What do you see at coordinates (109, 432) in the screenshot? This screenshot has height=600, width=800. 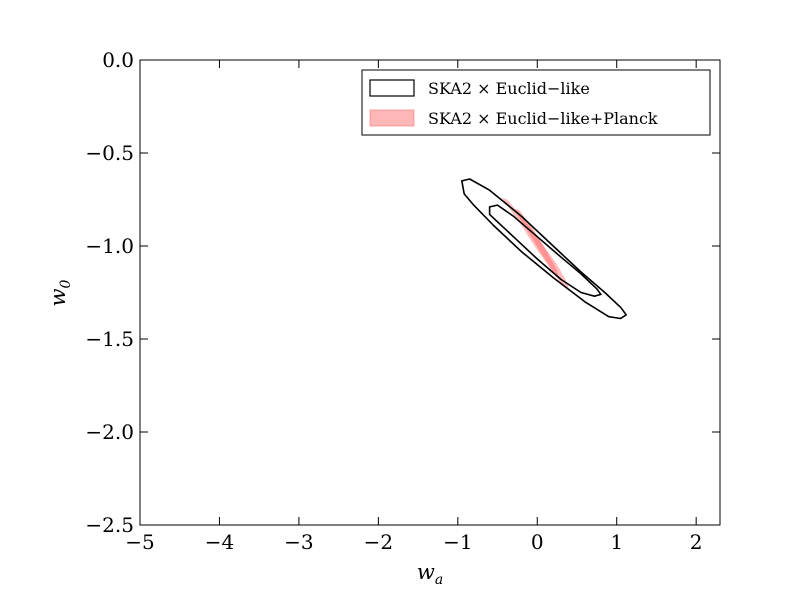 I see `y-tick-label: −2.0` at bounding box center [109, 432].